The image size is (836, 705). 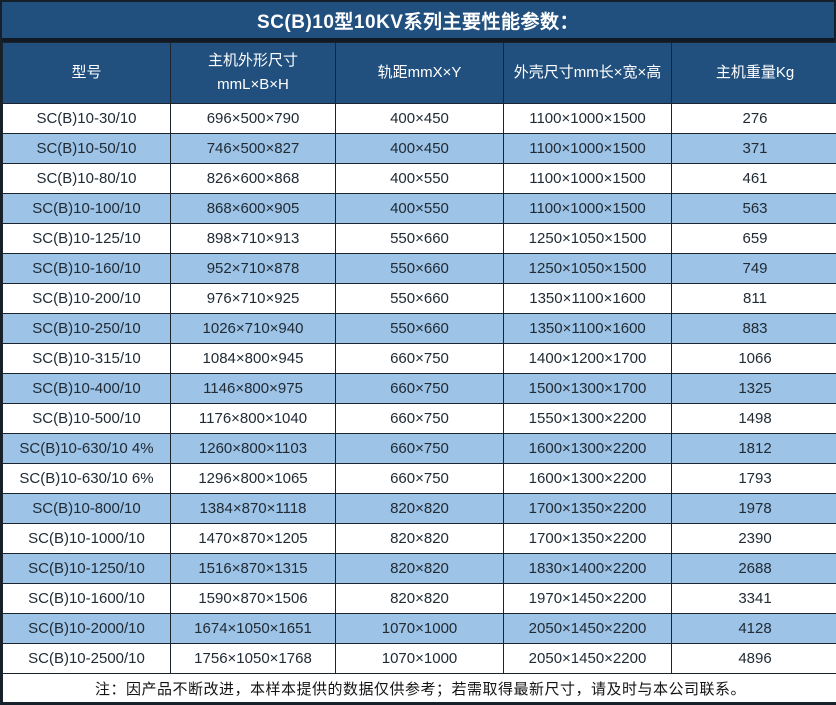 I want to click on value-cell: 1500×1300×1700, so click(x=587, y=388).